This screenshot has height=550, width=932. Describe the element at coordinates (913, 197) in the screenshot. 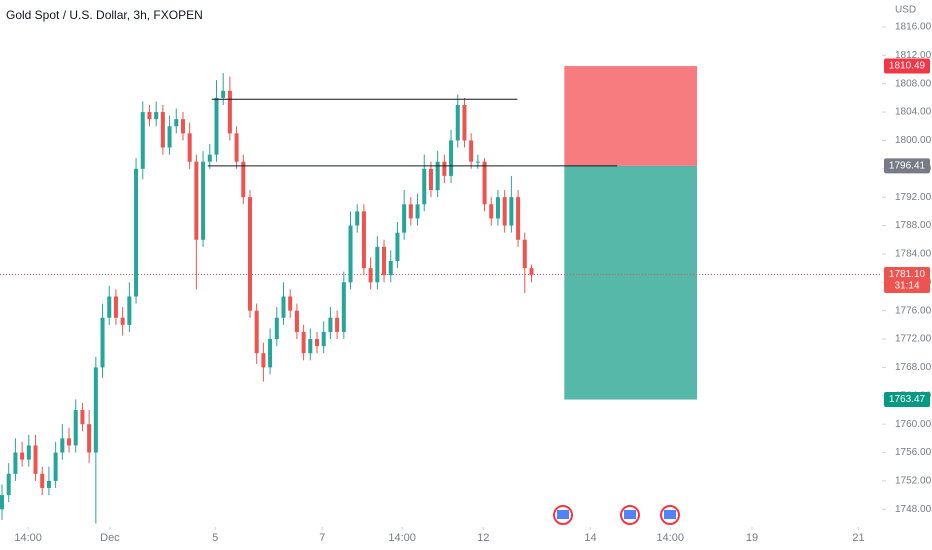

I see `y-tick-label: 1792.00` at that location.